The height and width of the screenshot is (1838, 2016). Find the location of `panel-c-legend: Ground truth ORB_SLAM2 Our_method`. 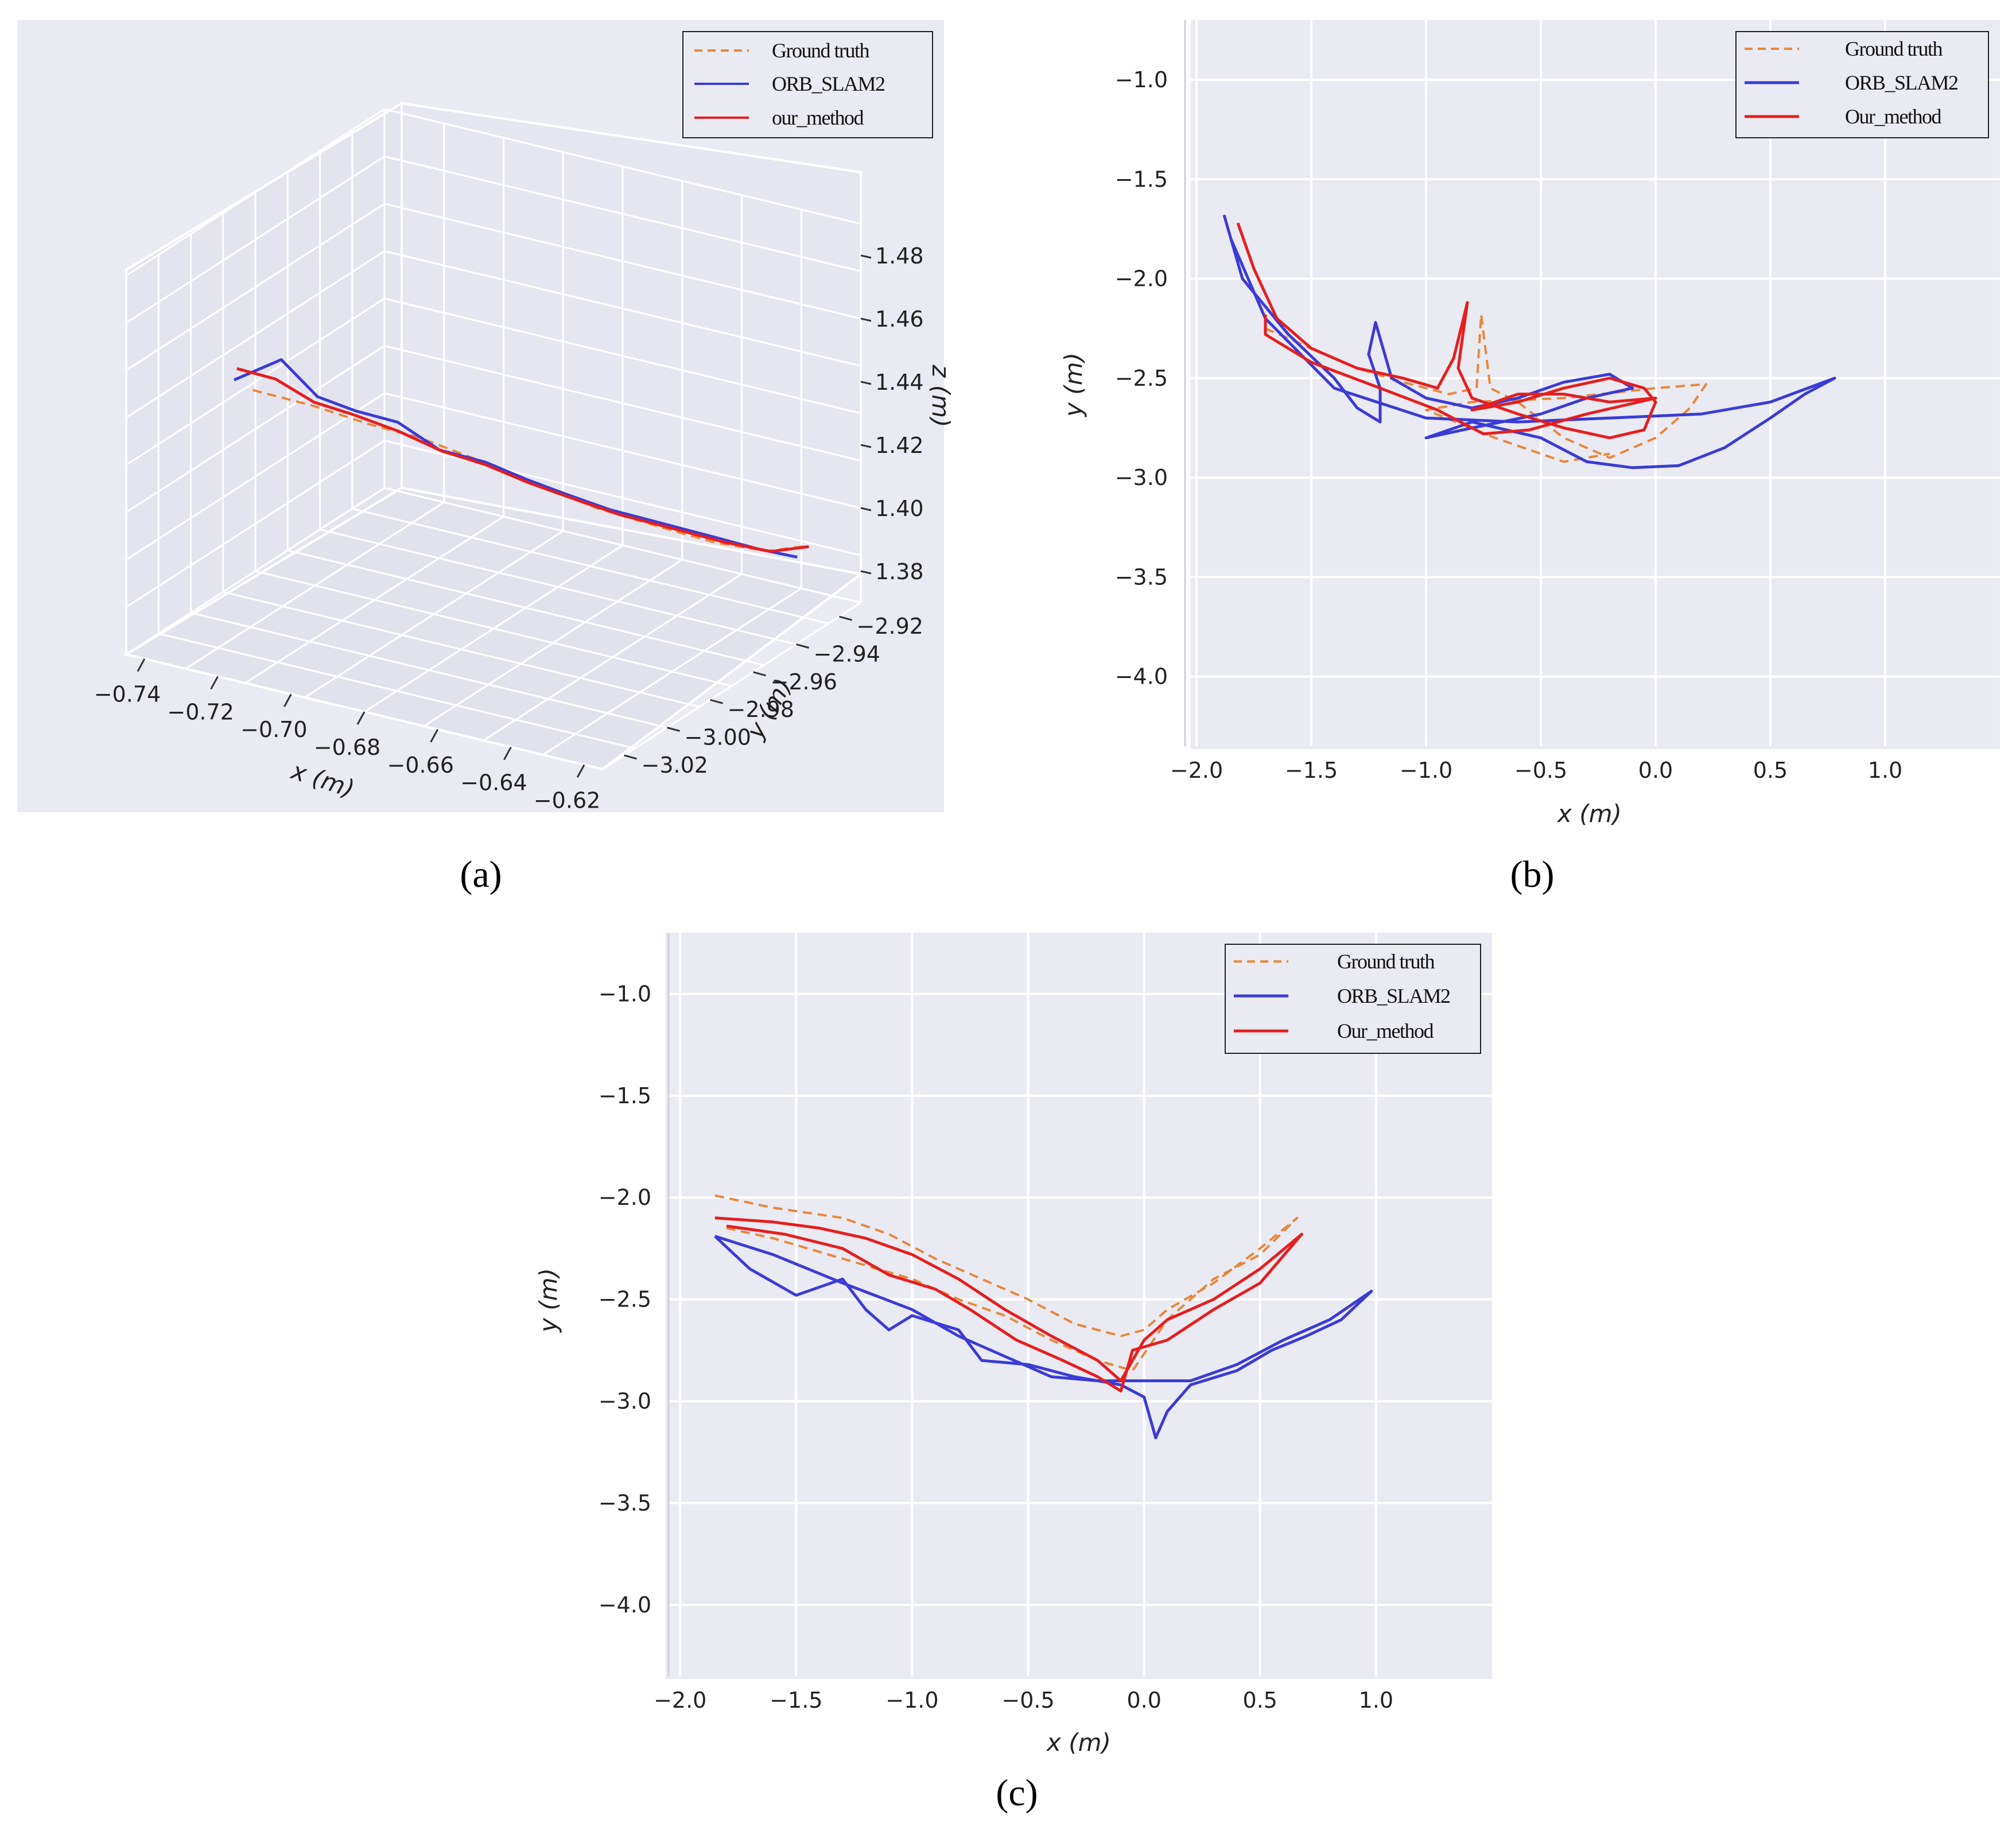

panel-c-legend: Ground truth ORB_SLAM2 Our_method is located at coordinates (1353, 999).